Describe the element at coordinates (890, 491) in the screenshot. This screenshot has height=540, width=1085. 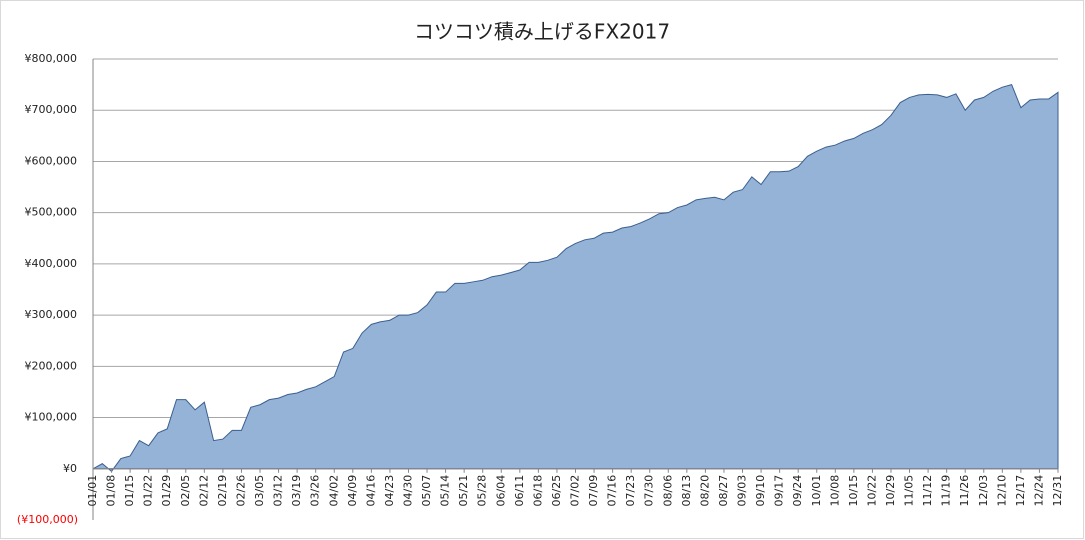
I see `x-tick-label: 10/29` at that location.